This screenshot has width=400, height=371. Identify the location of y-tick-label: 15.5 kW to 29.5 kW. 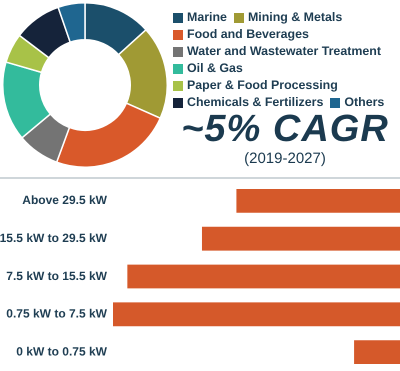
(54, 238).